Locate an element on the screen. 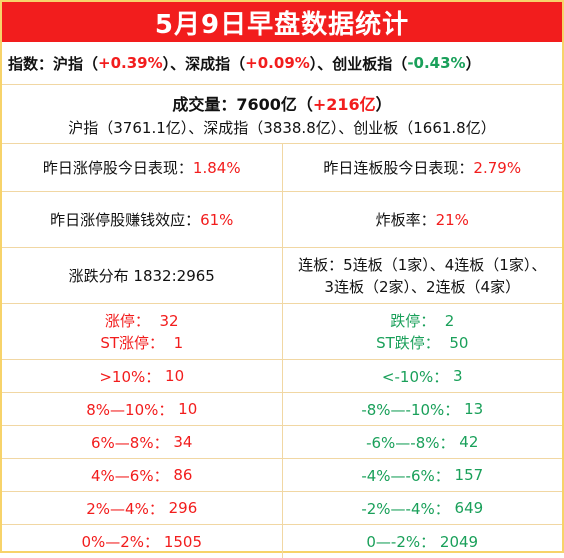 The width and height of the screenshot is (564, 558). range-up-label: 0%—2%： is located at coordinates (120, 542).